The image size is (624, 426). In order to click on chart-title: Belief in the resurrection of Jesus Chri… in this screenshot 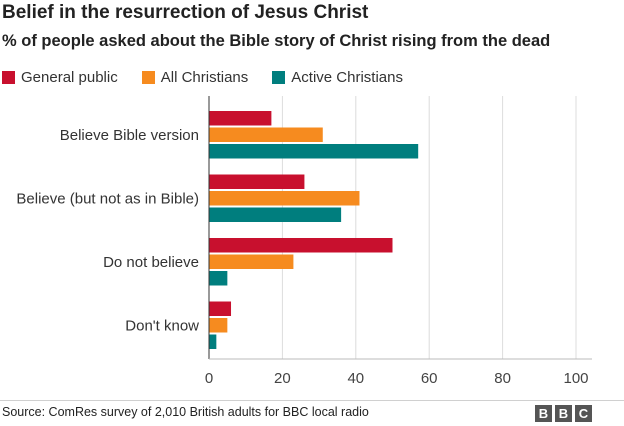, I will do `click(185, 12)`.